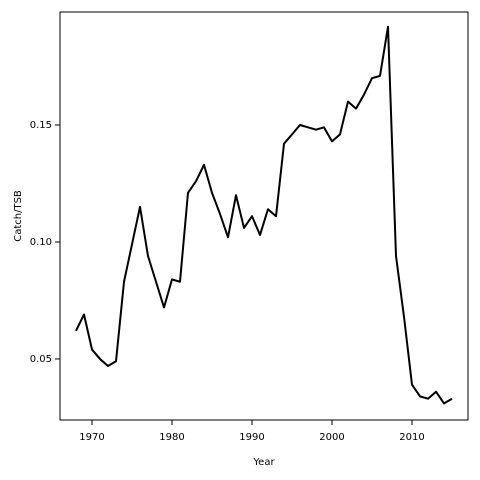  I want to click on x-tick-label: 1970, so click(91, 437).